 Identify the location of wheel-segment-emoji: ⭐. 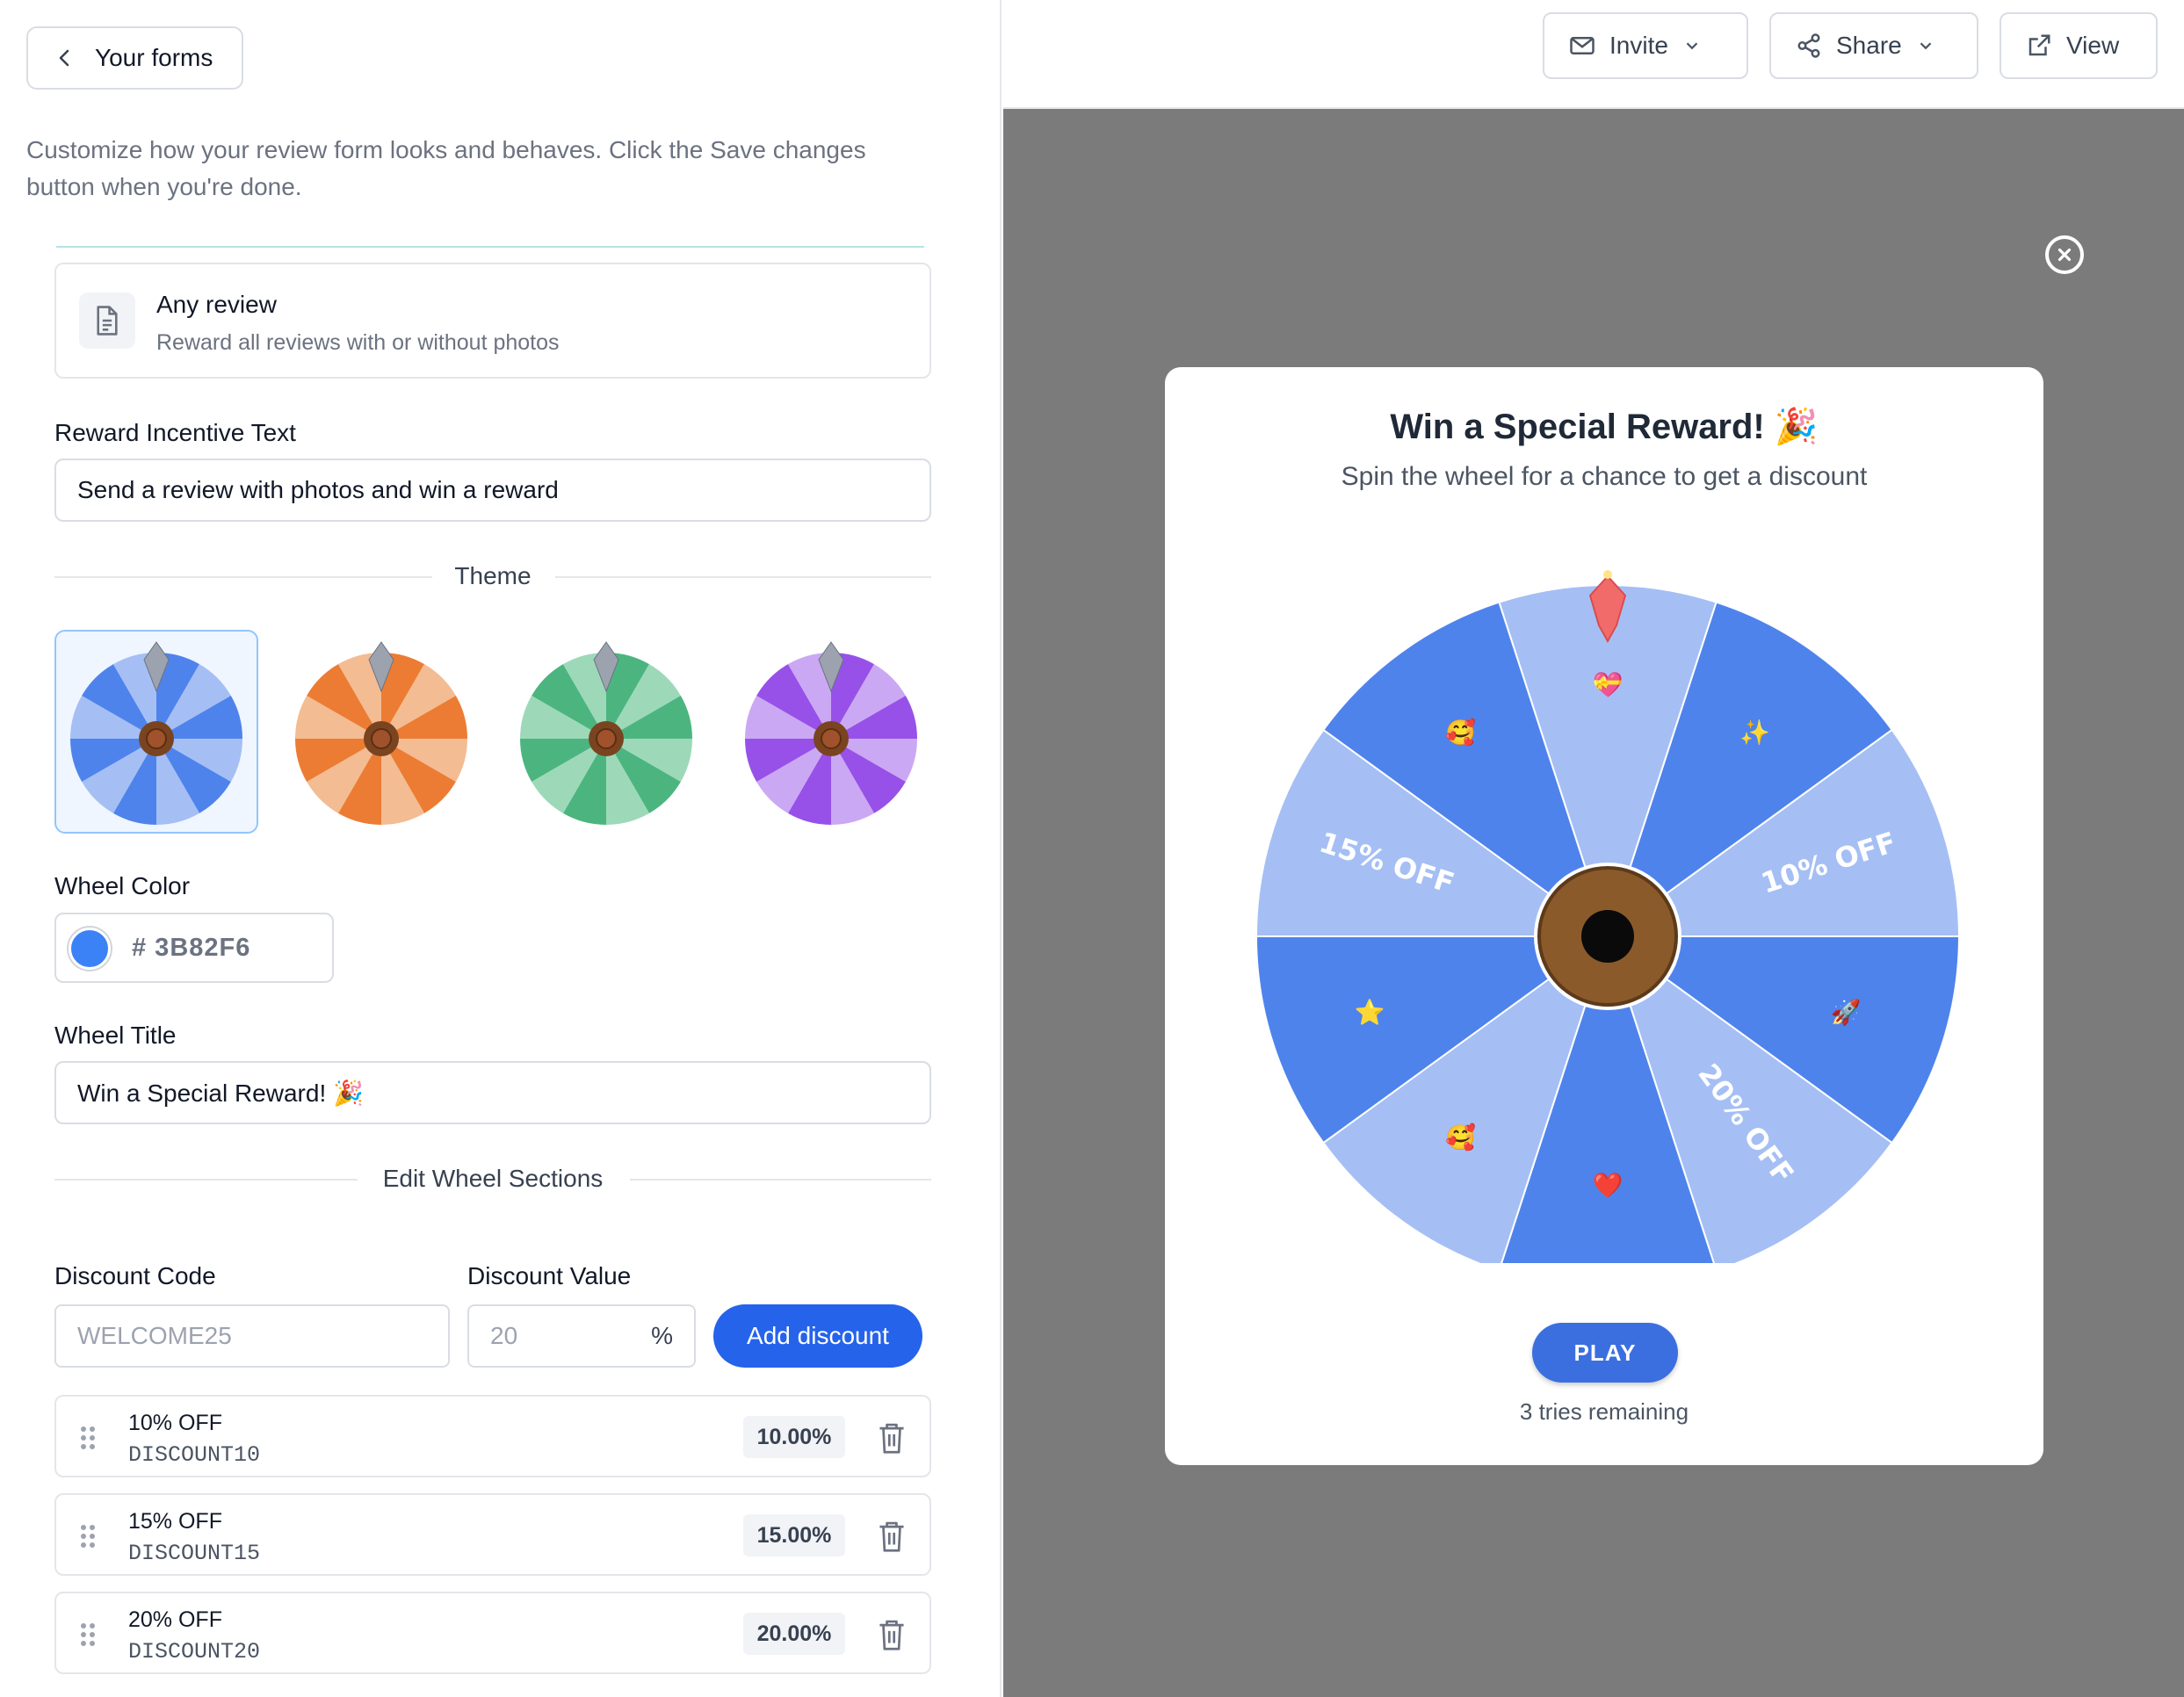
(1370, 1012).